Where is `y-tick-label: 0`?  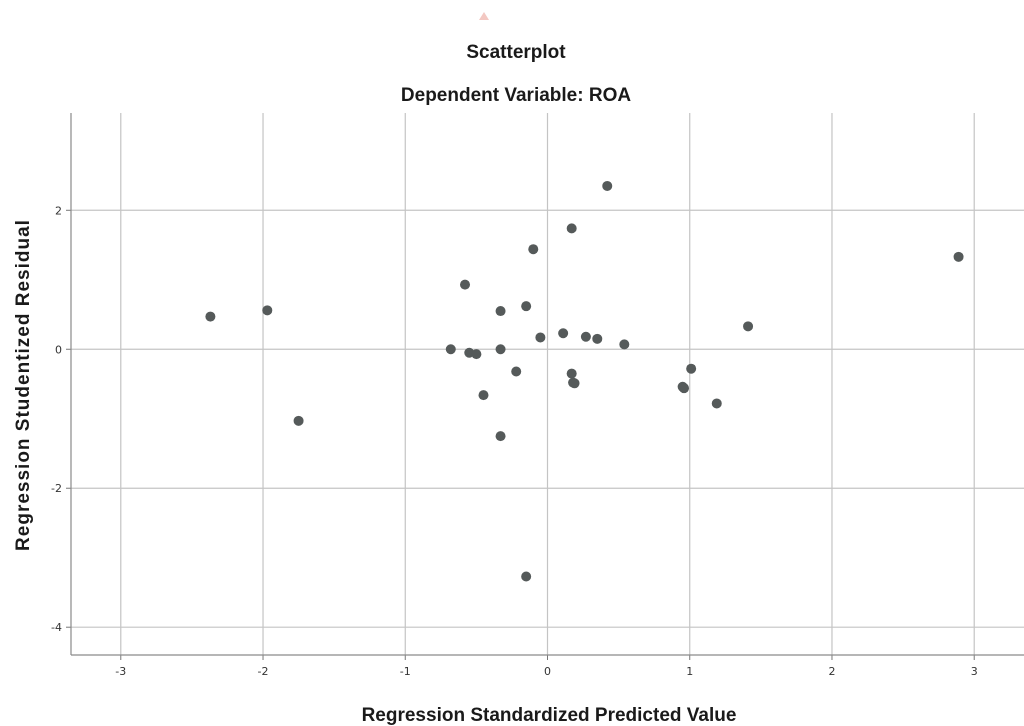
y-tick-label: 0 is located at coordinates (58, 349).